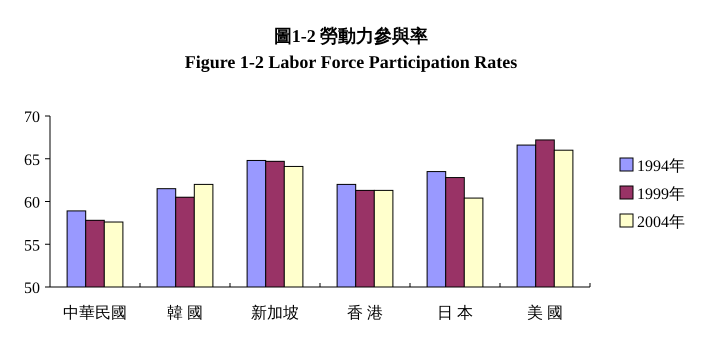  Describe the element at coordinates (455, 313) in the screenshot. I see `x-tick-label: 日 本` at that location.